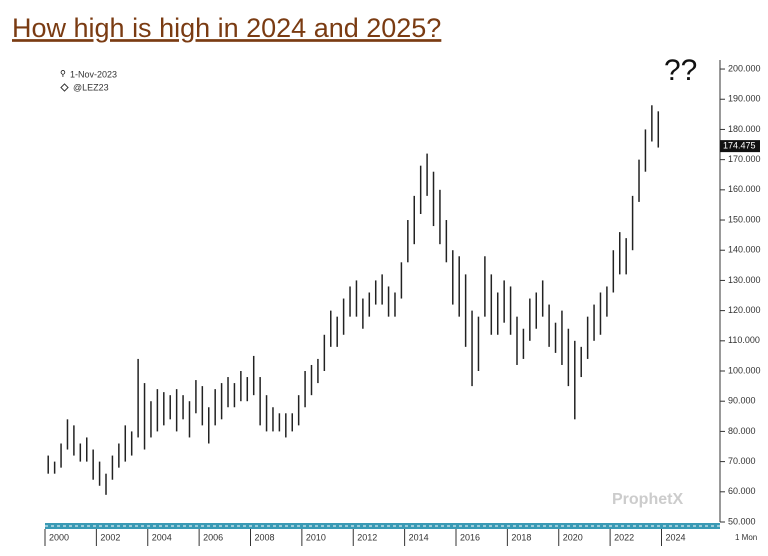  I want to click on y-tick-label: 170.000, so click(744, 159).